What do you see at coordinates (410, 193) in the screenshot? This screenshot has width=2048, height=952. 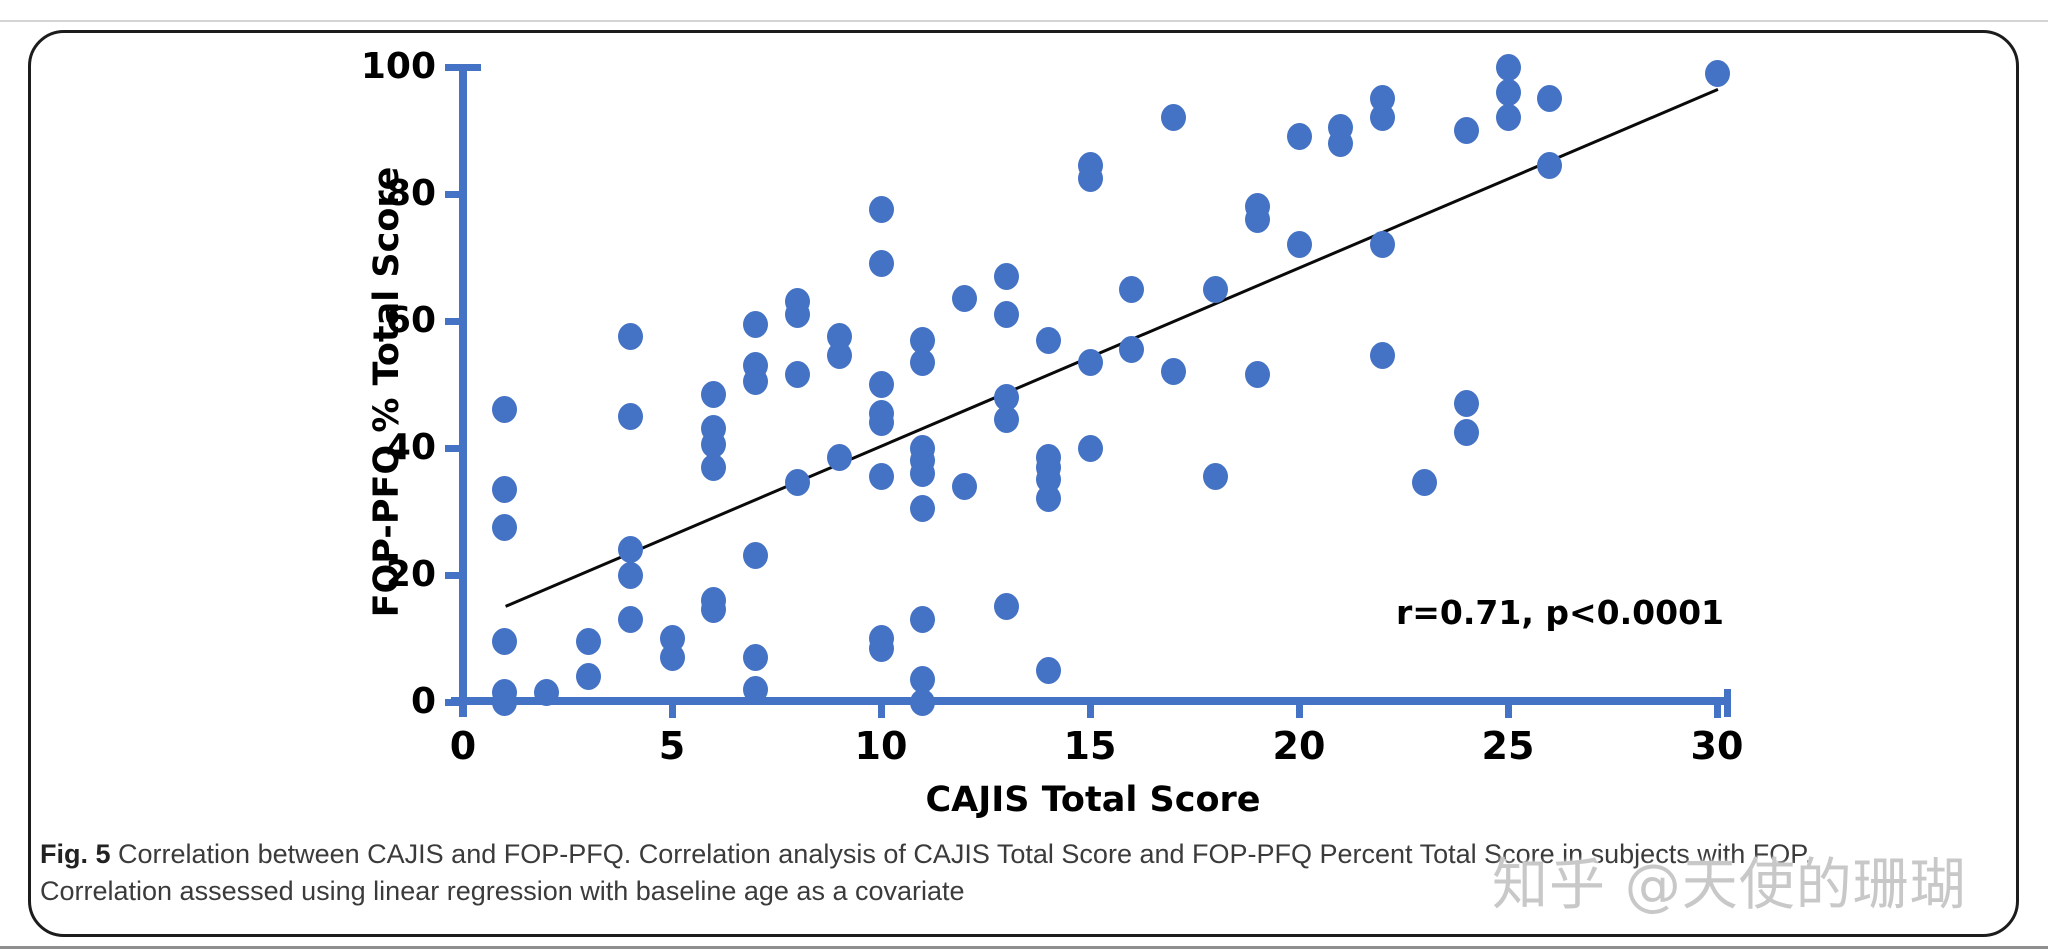 I see `y-tick-label: 80` at bounding box center [410, 193].